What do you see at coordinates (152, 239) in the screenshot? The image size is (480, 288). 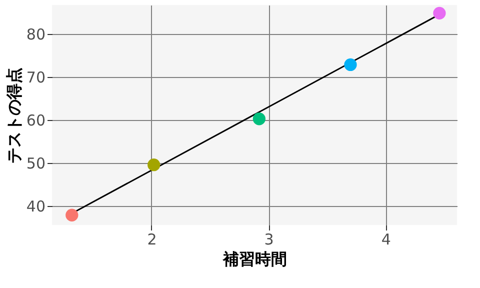 I see `x-tick-label: 2` at bounding box center [152, 239].